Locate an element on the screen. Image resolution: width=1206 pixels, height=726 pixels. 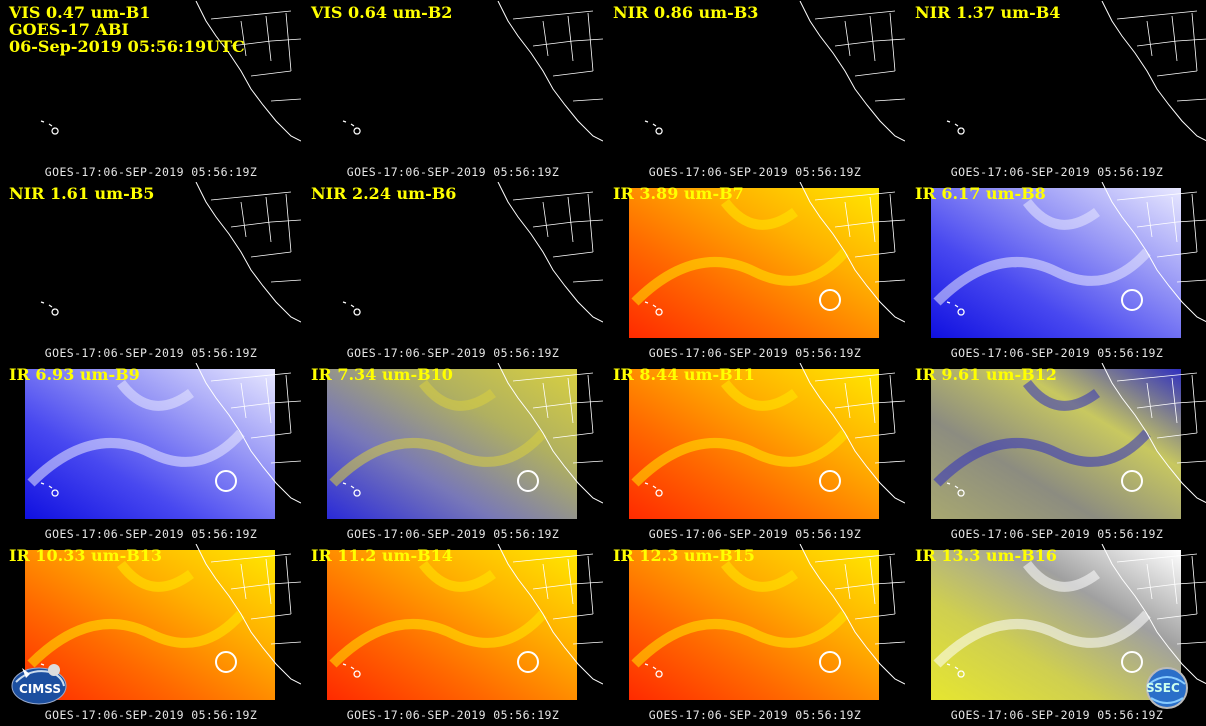
band-label: NIR 1.61 um-B5 is located at coordinates (82, 193).